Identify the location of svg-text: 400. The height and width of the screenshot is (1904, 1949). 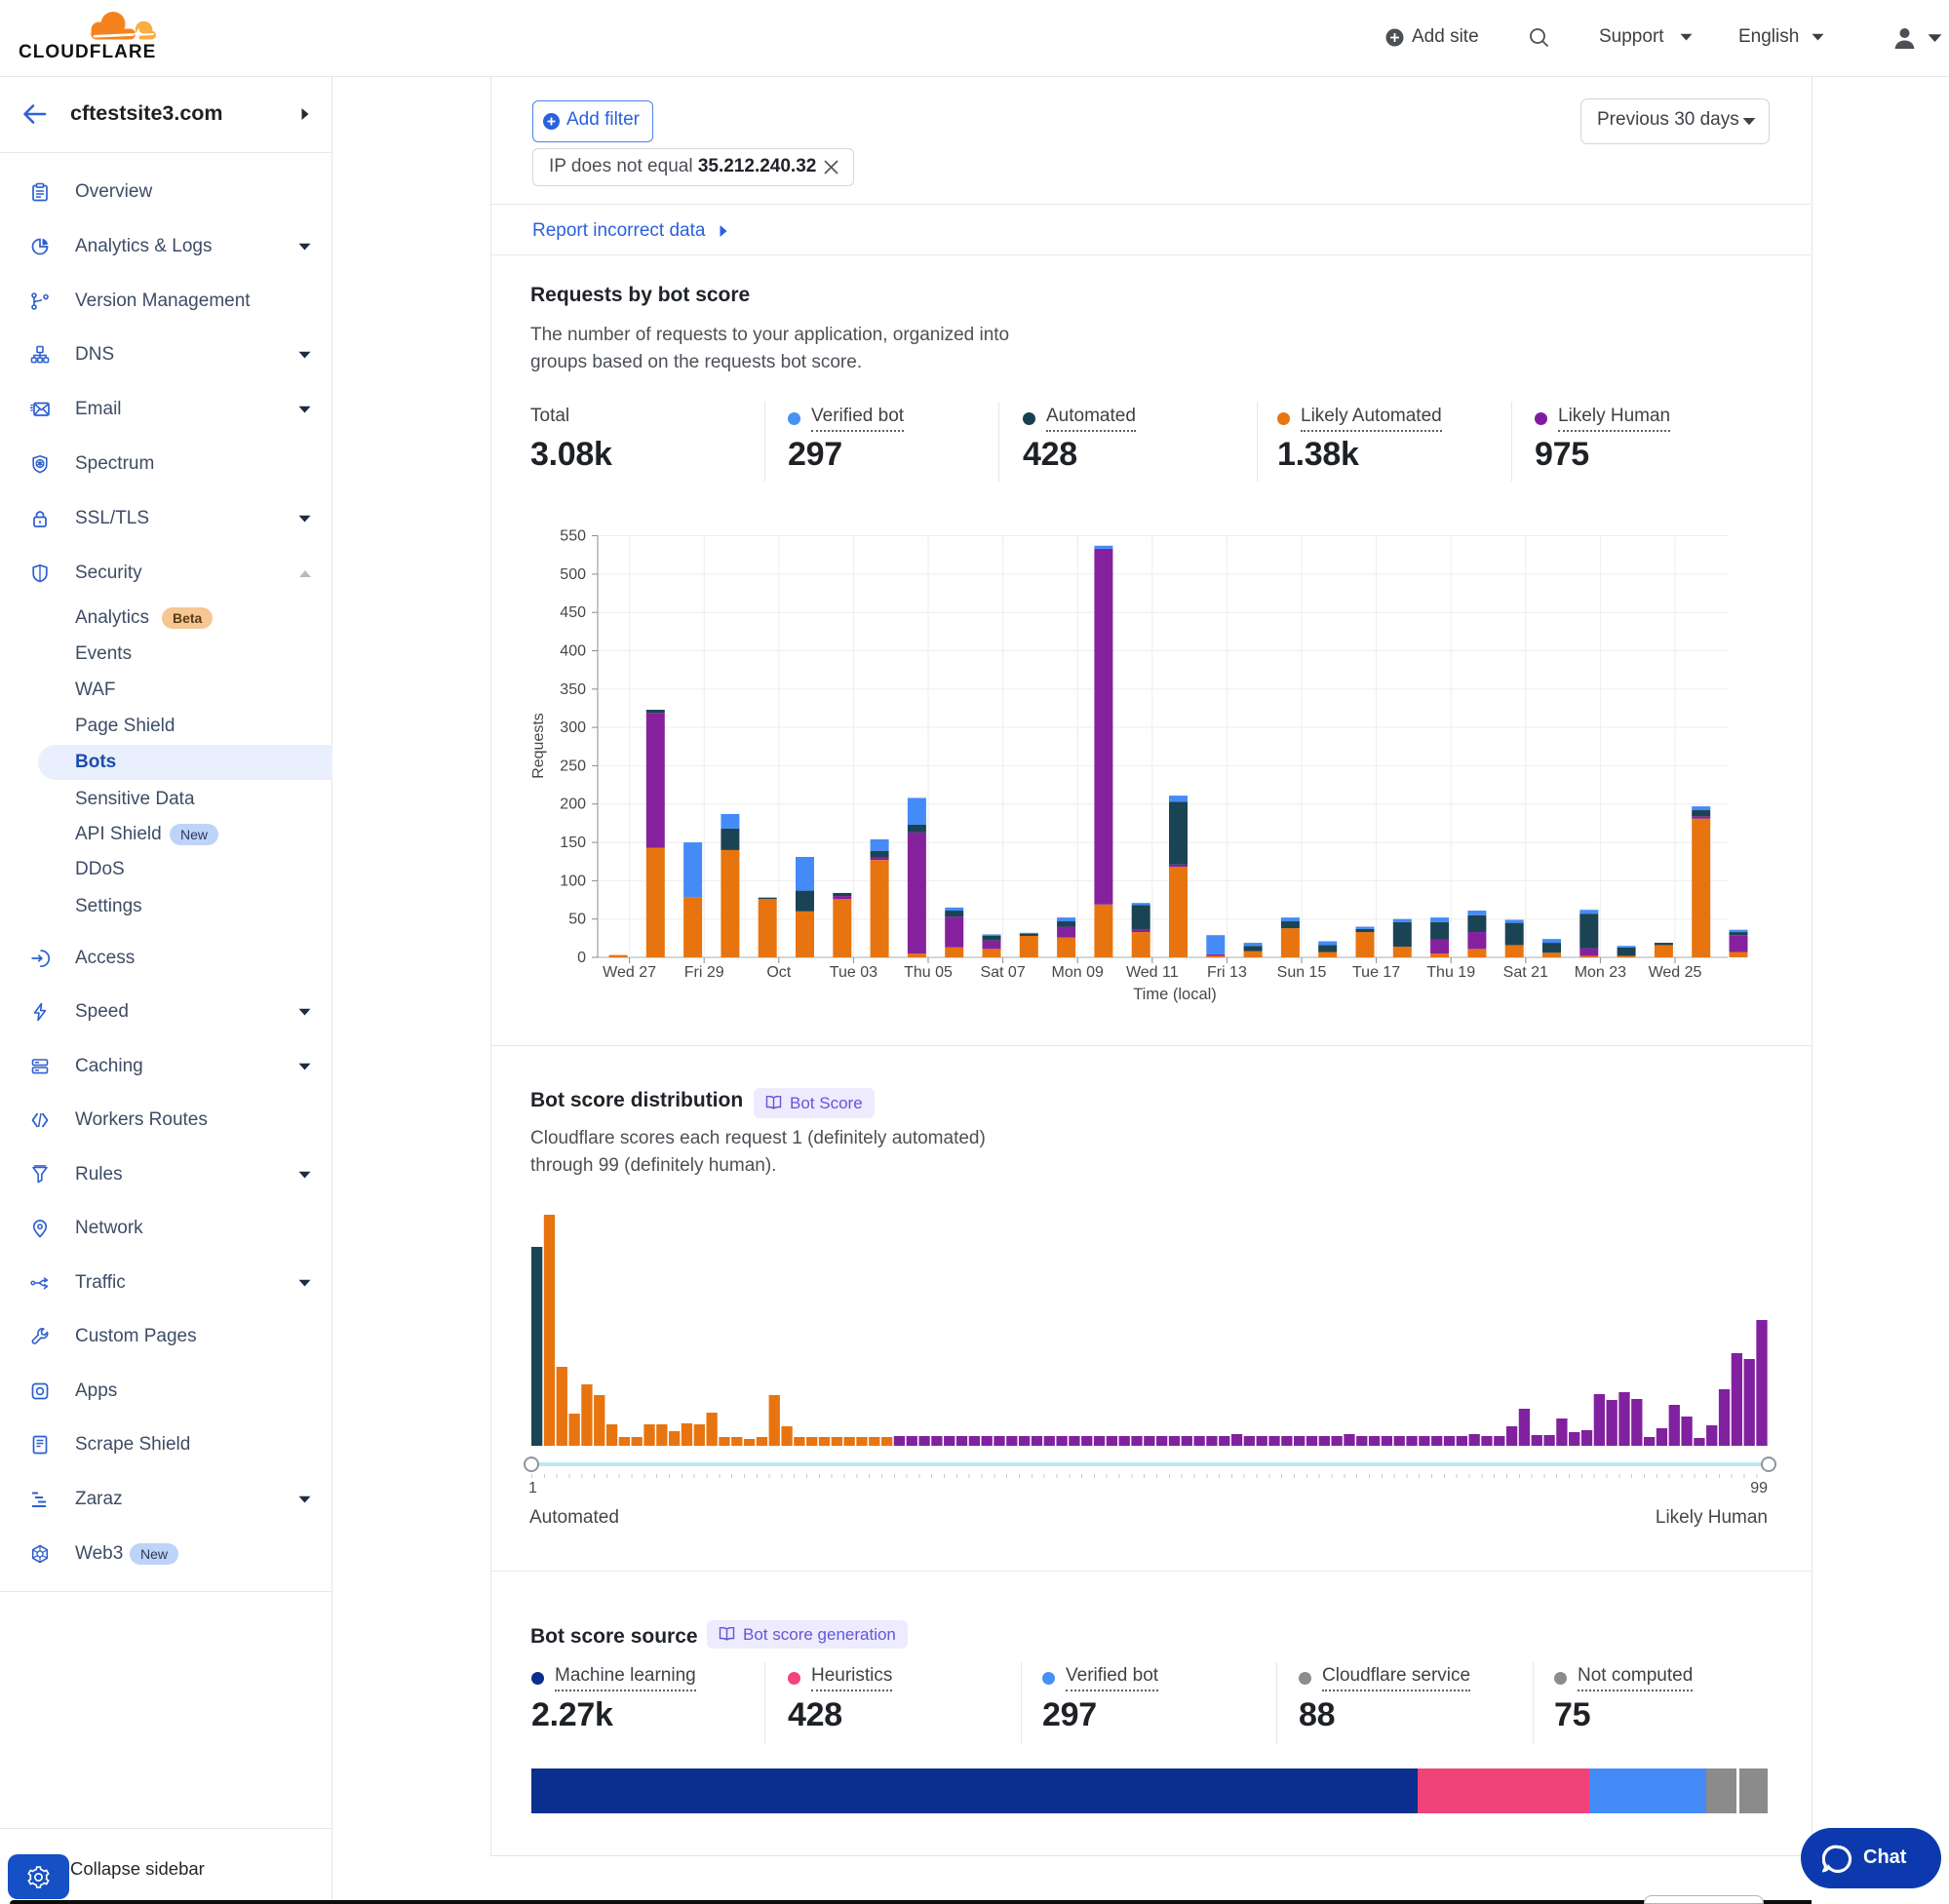
(573, 651).